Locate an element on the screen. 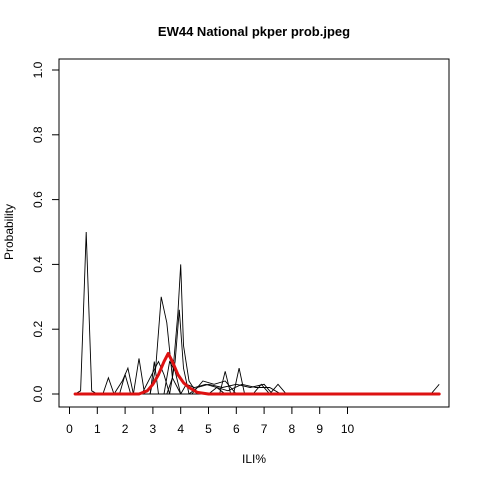  y-tick-label: 0.8 is located at coordinates (38, 134).